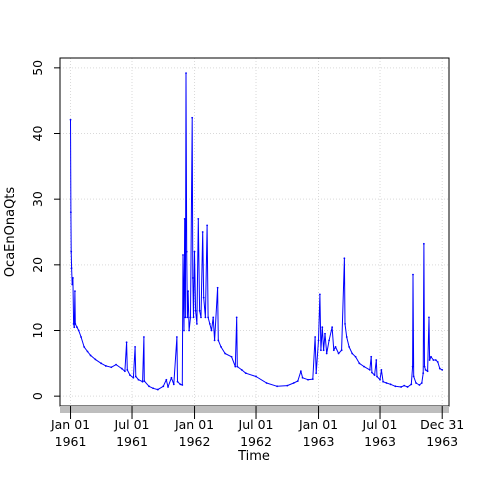 This screenshot has height=480, width=480. What do you see at coordinates (45, 230) in the screenshot?
I see `y-axis: 0 10 20 30 40 50` at bounding box center [45, 230].